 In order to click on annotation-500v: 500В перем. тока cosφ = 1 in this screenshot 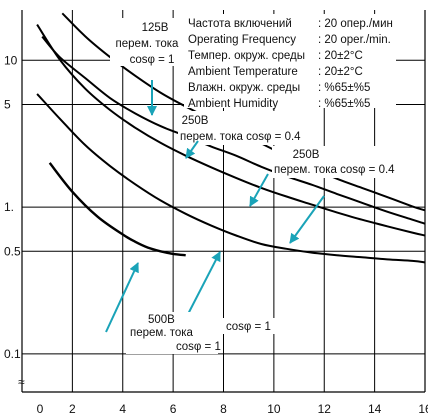, I will do `click(163, 308)`.